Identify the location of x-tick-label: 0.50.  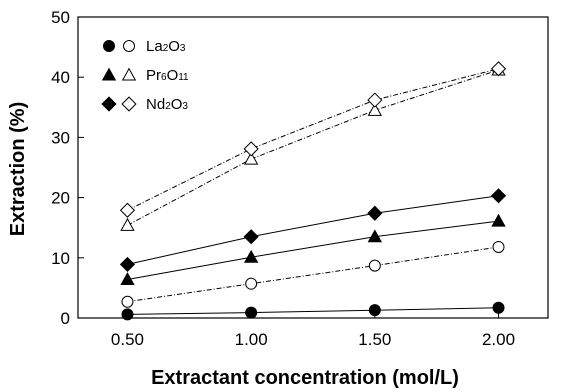
(127, 339).